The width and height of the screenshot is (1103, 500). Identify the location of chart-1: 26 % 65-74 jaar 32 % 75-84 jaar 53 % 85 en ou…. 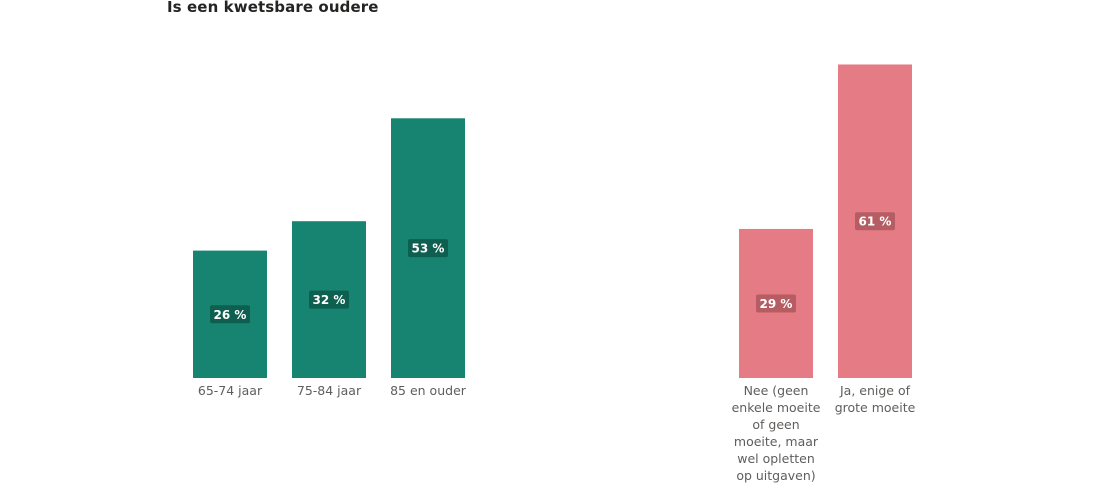
(330, 258).